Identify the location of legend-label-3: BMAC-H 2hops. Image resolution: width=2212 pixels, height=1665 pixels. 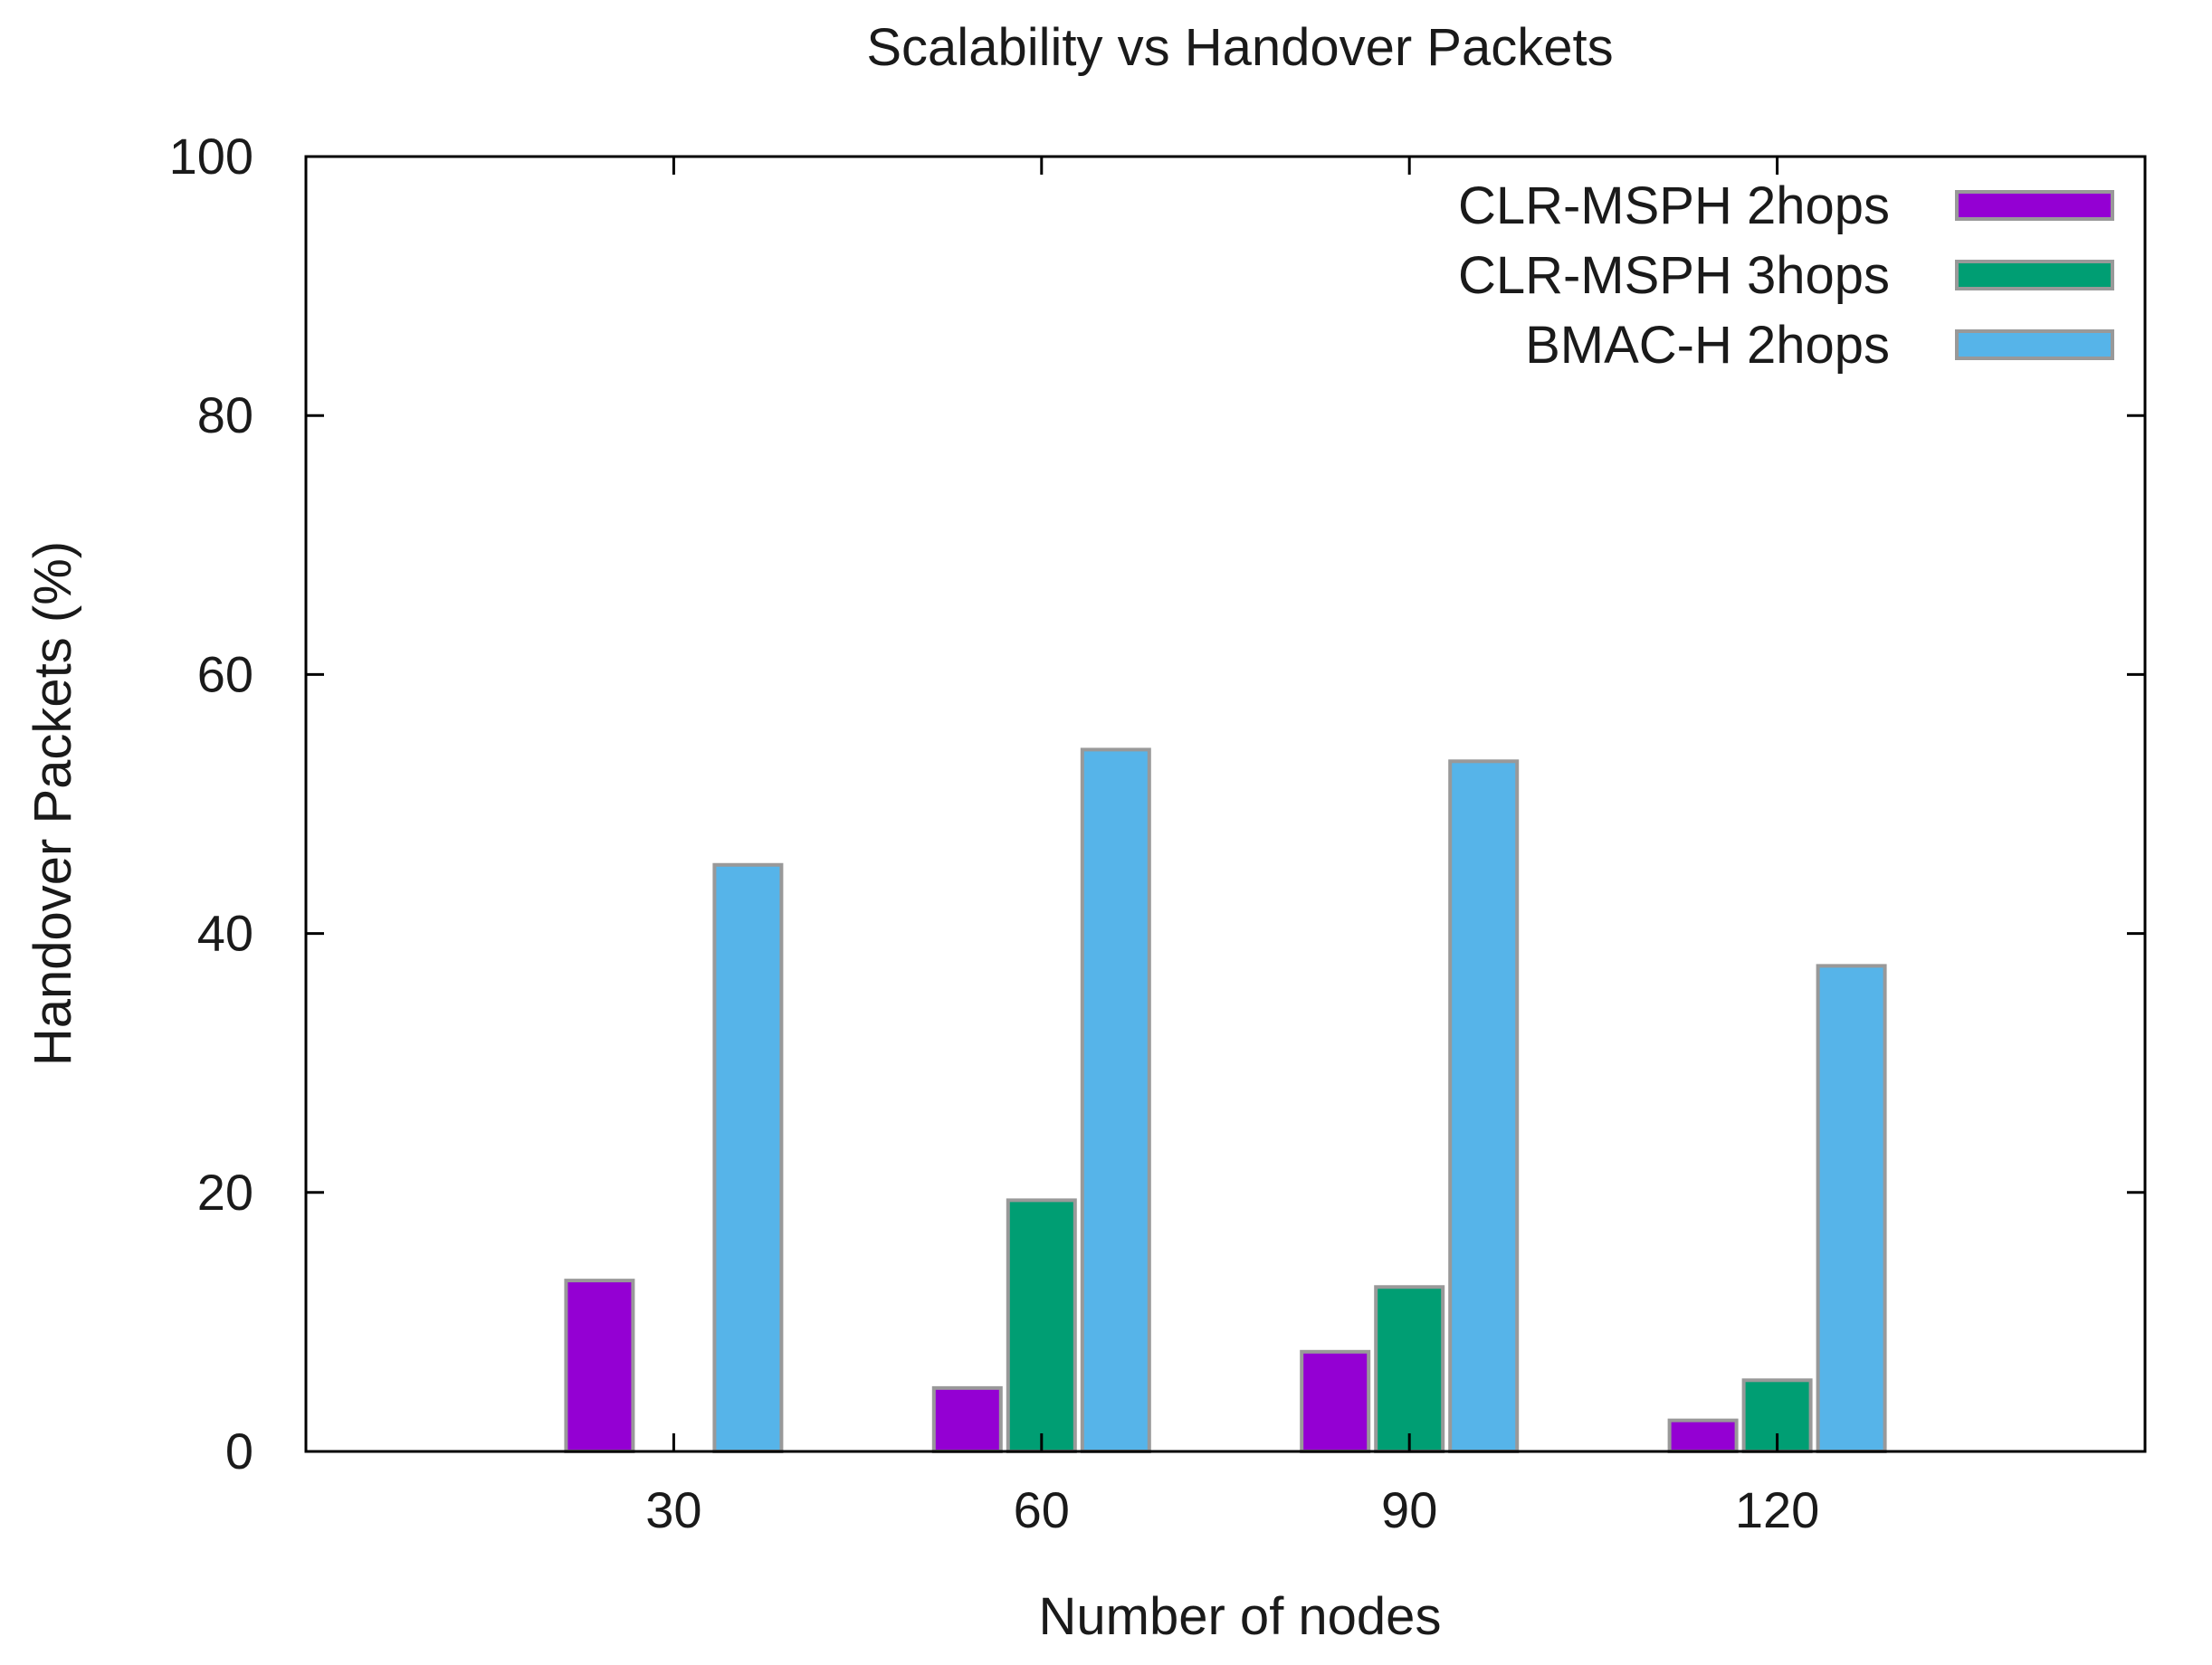
(1707, 345).